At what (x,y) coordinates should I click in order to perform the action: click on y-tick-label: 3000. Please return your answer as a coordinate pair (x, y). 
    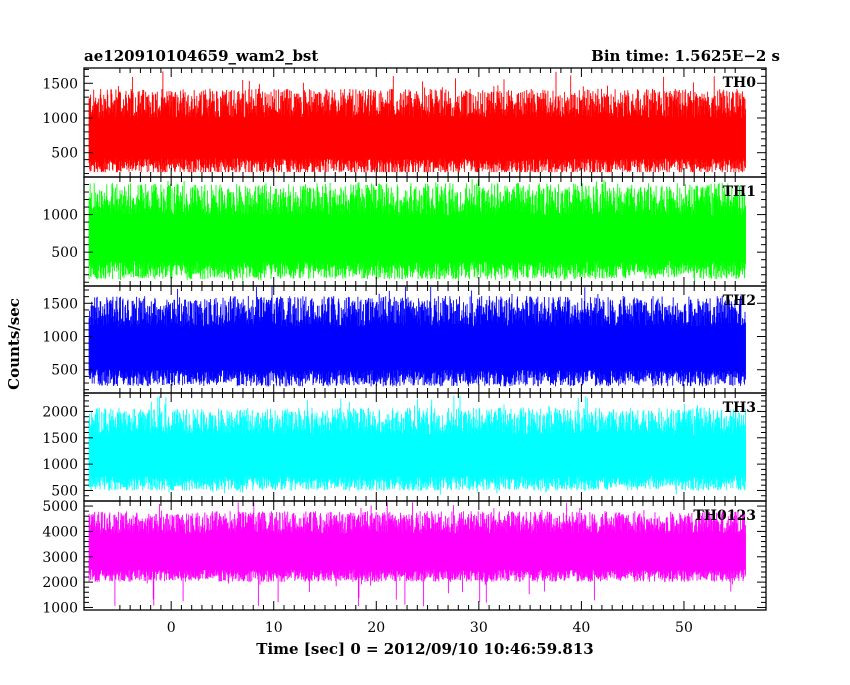
    Looking at the image, I should click on (60, 558).